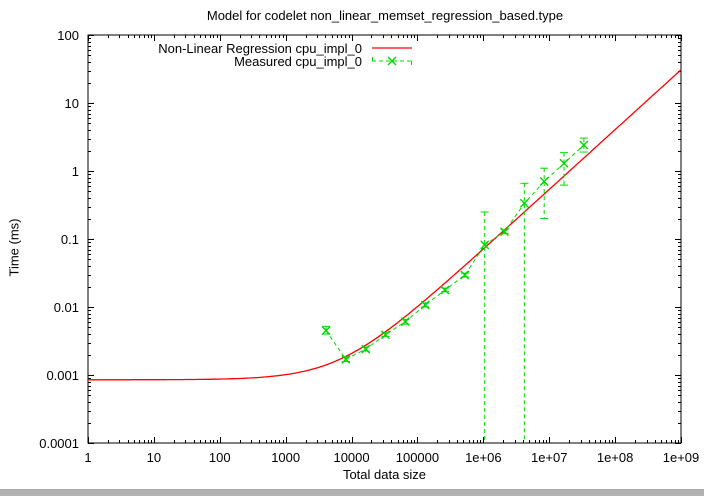 The image size is (704, 496). I want to click on y-tick-label: 1, so click(75, 171).